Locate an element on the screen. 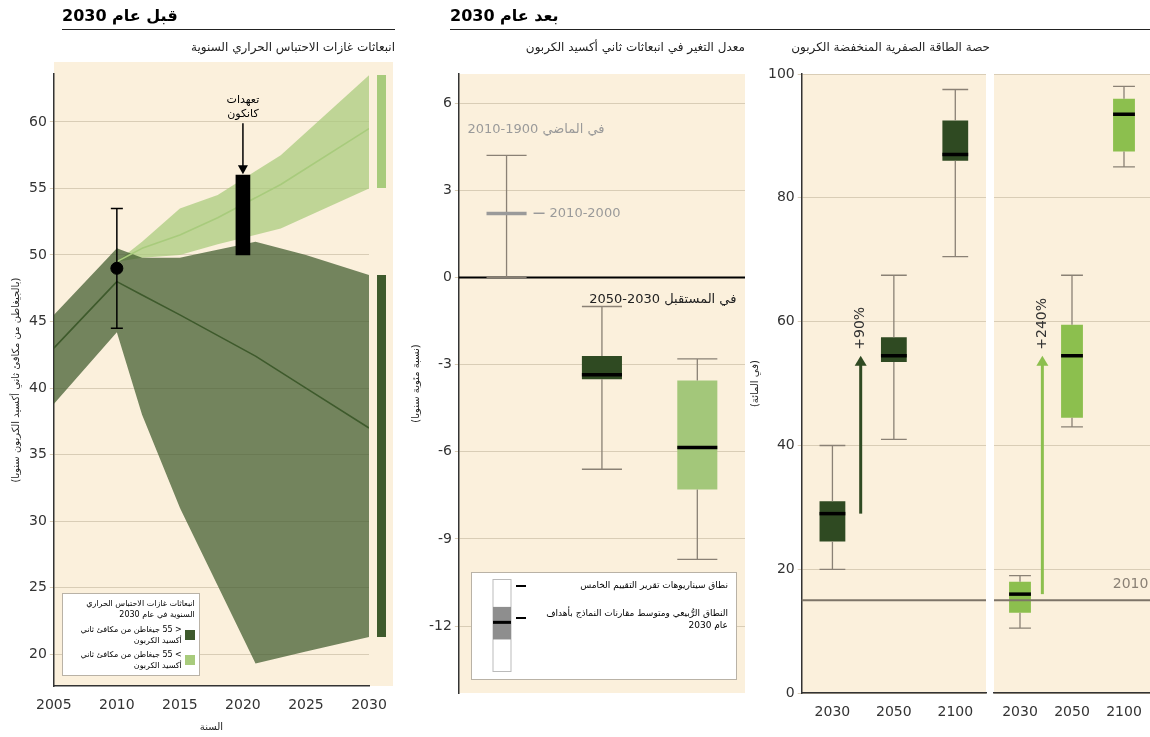 The height and width of the screenshot is (737, 1150). annotation: +240% is located at coordinates (1041, 323).